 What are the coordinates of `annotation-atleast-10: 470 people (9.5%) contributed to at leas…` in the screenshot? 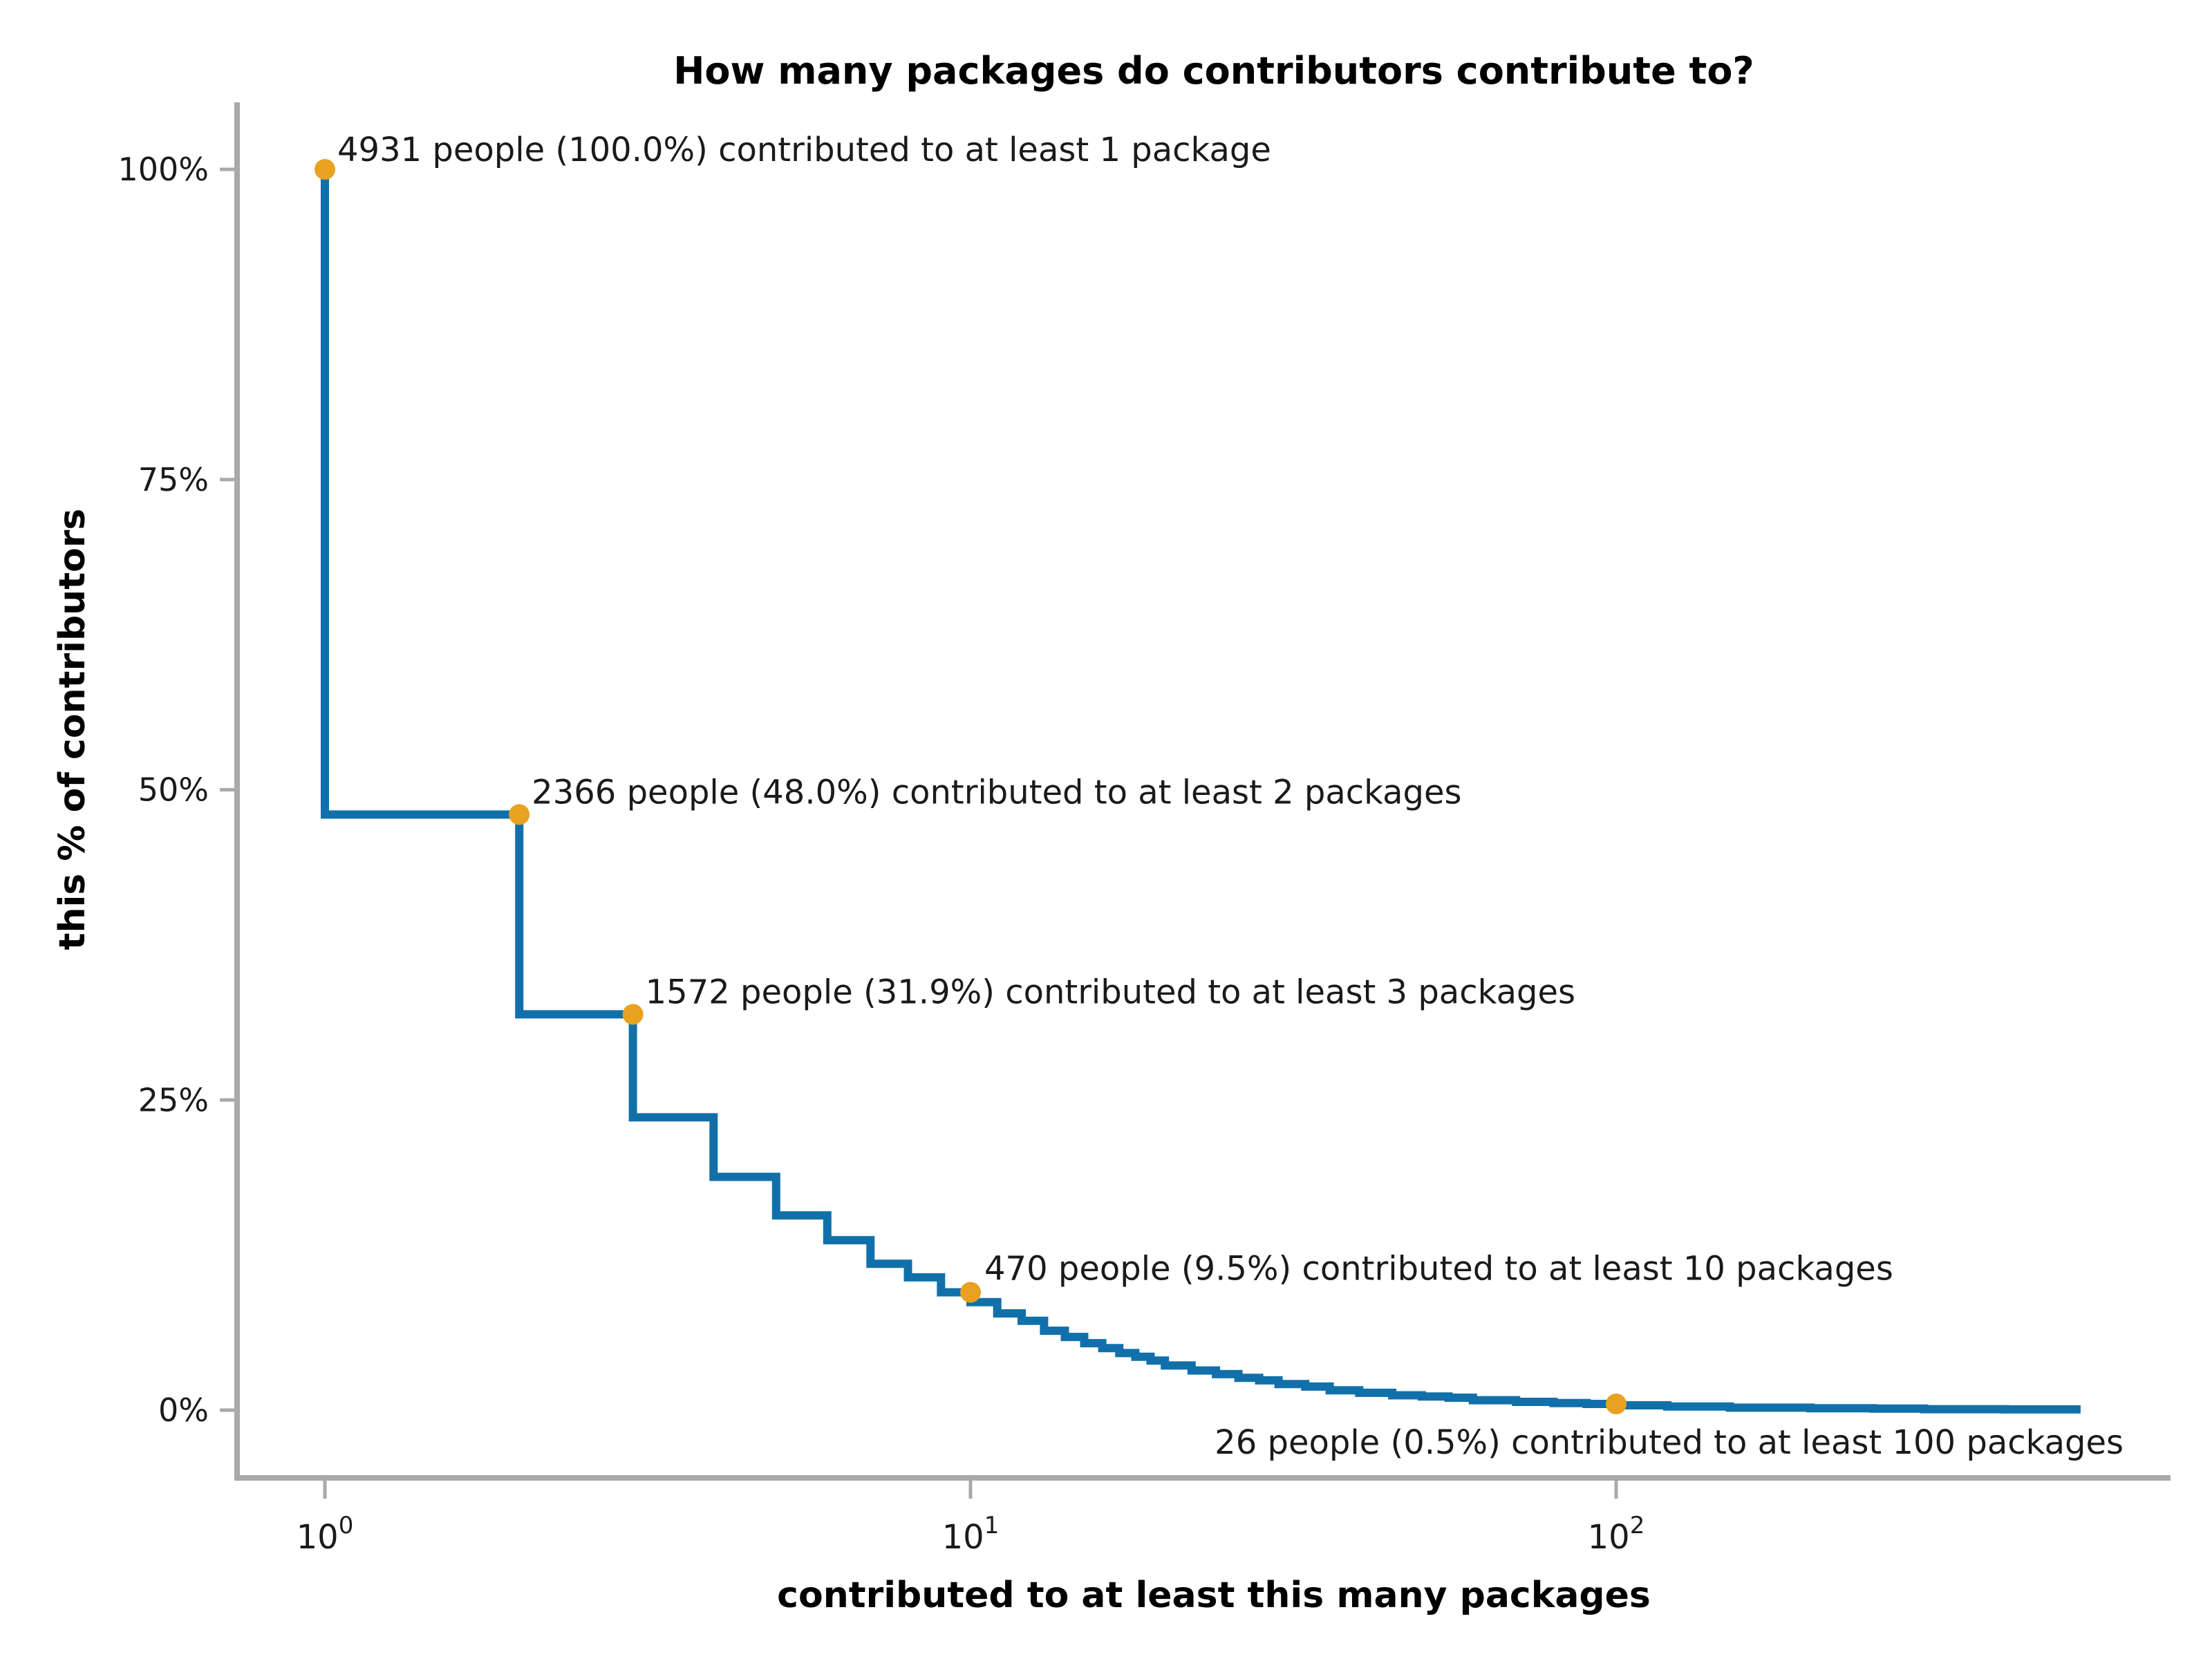 It's located at (1438, 1268).